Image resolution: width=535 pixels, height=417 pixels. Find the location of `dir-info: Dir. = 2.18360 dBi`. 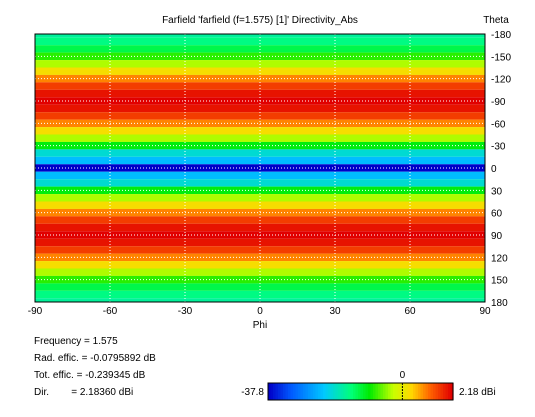

dir-info: Dir. = 2.18360 dBi is located at coordinates (84, 392).